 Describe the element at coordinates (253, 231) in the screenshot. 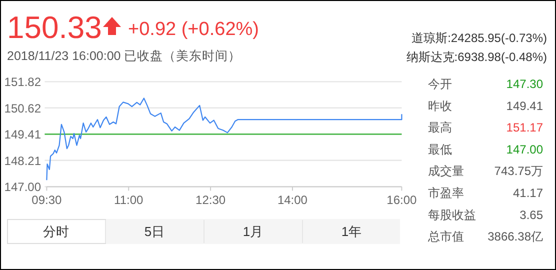

I see `text: 1月` at that location.